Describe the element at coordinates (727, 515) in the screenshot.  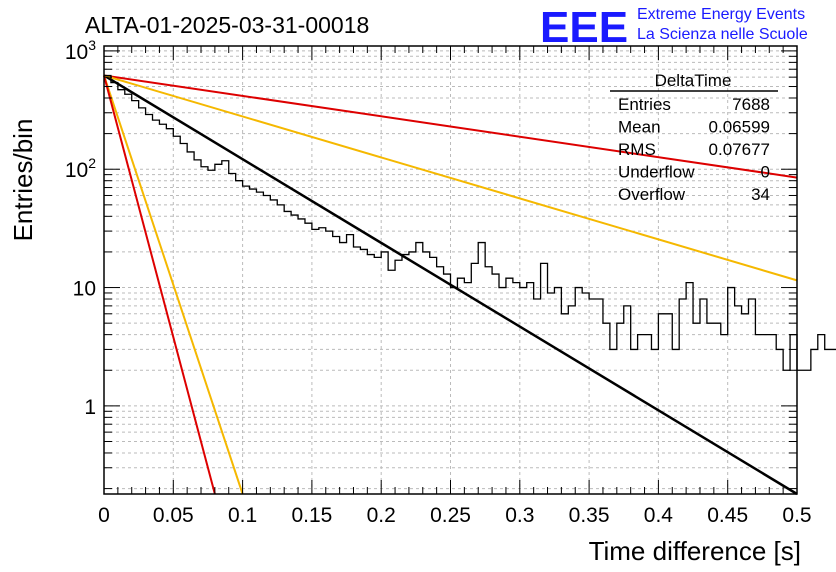
I see `x-tick-label: 0.45` at that location.